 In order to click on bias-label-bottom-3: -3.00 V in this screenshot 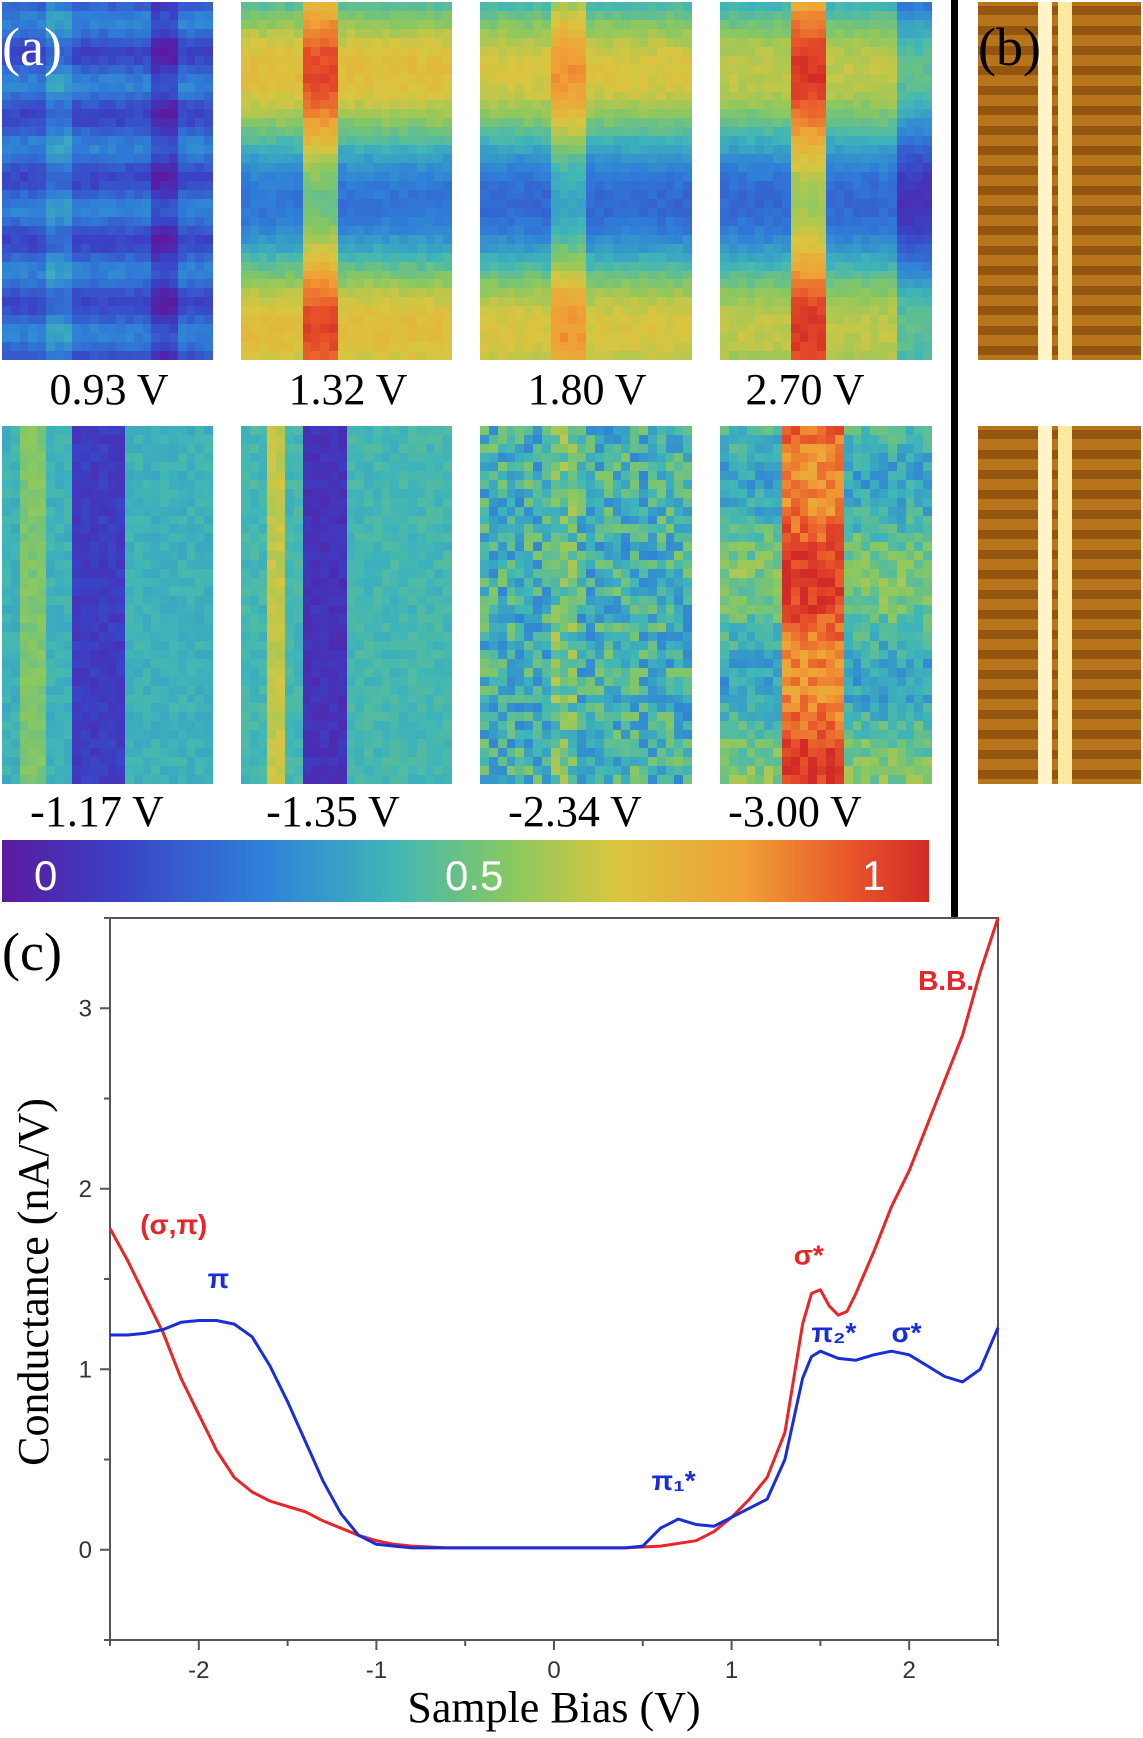, I will do `click(795, 811)`.